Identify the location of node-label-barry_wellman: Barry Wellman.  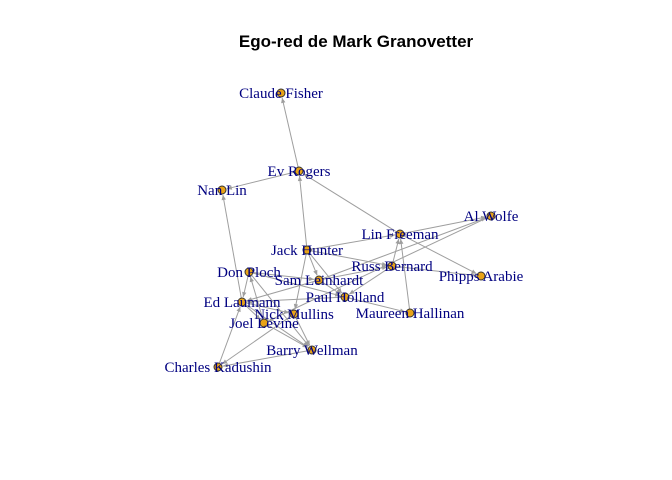
(312, 351).